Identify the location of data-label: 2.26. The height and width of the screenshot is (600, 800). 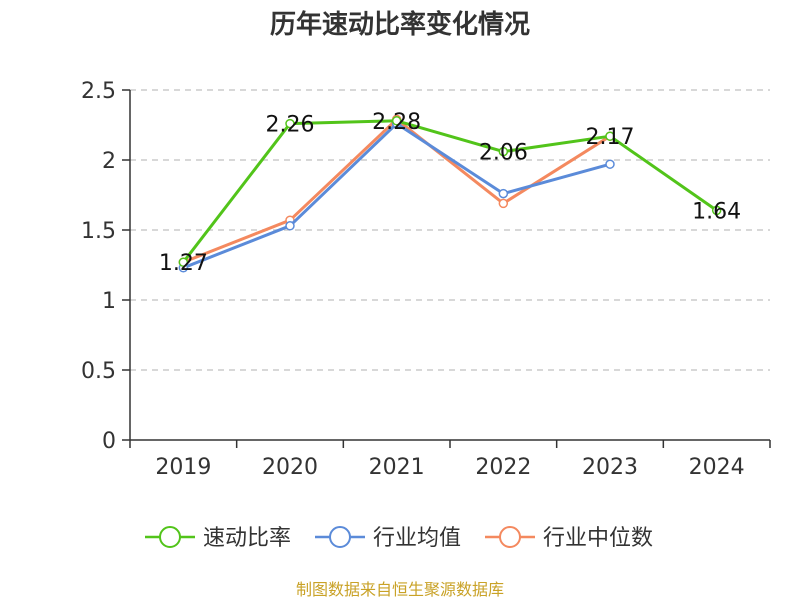
(290, 125).